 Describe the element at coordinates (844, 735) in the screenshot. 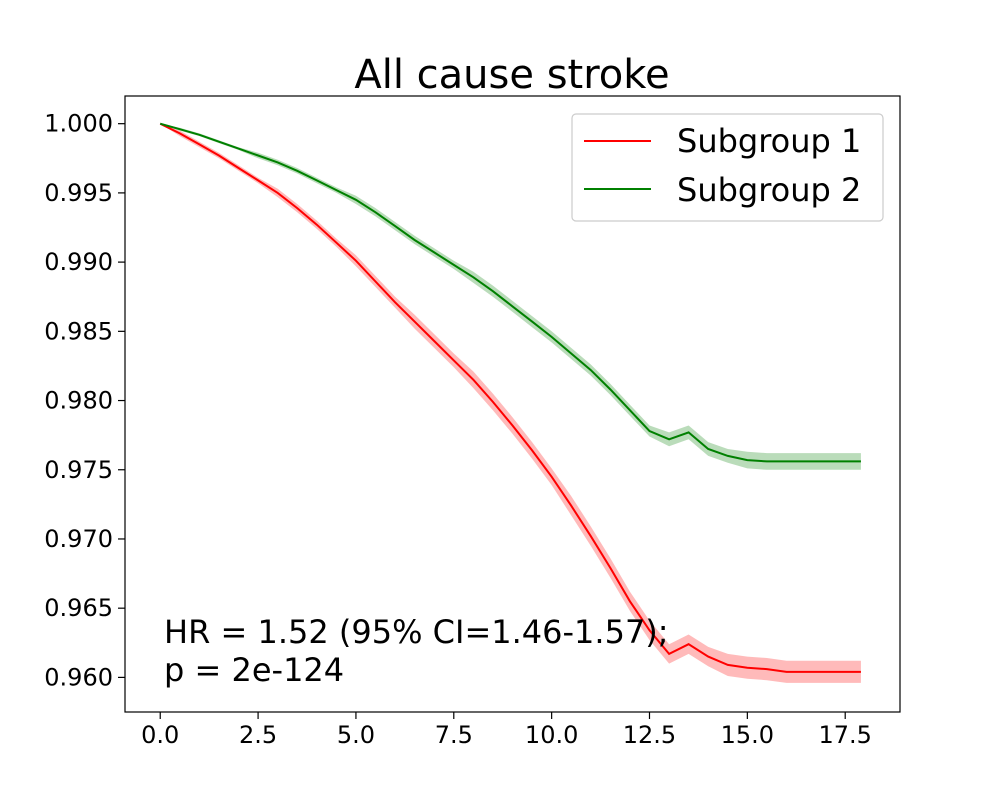

I see `x-tick-label: 17.5` at that location.